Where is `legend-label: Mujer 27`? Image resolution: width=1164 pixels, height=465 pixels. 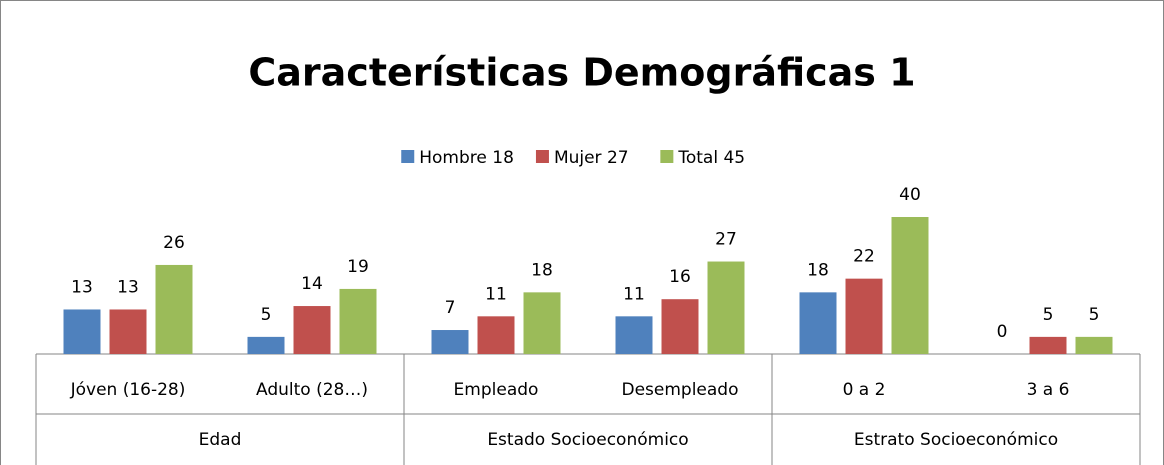
legend-label: Mujer 27 is located at coordinates (591, 158).